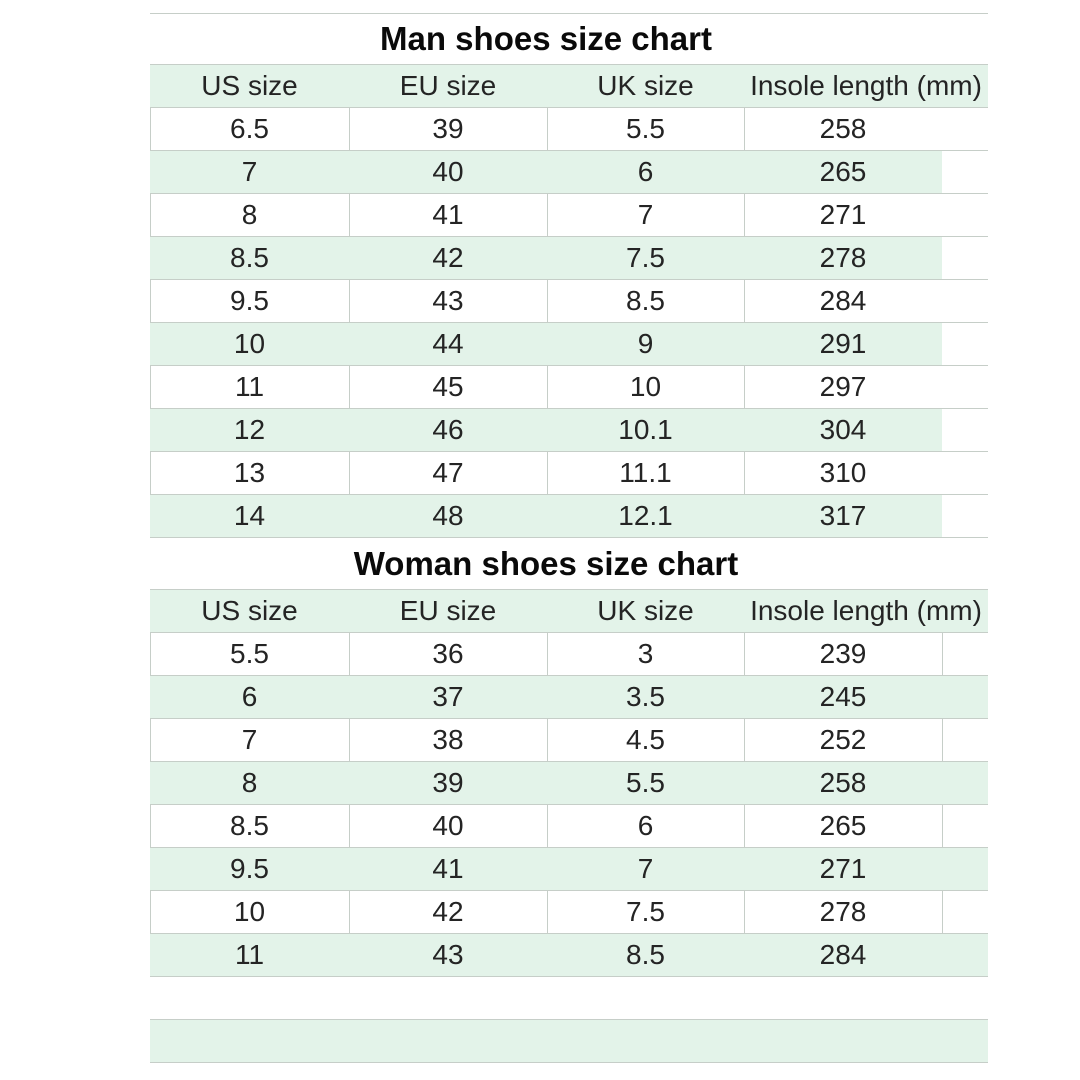 The height and width of the screenshot is (1080, 1080). Describe the element at coordinates (448, 429) in the screenshot. I see `table-cell: 46` at that location.